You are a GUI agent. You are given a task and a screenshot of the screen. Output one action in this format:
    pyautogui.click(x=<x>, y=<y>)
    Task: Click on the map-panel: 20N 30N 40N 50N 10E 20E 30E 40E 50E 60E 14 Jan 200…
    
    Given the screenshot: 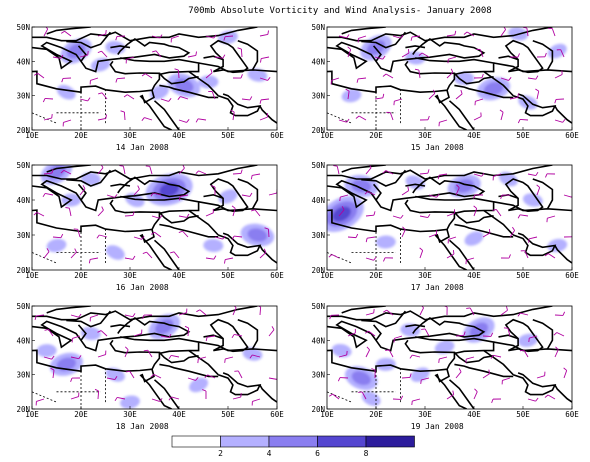 What is the action you would take?
    pyautogui.click(x=150, y=87)
    